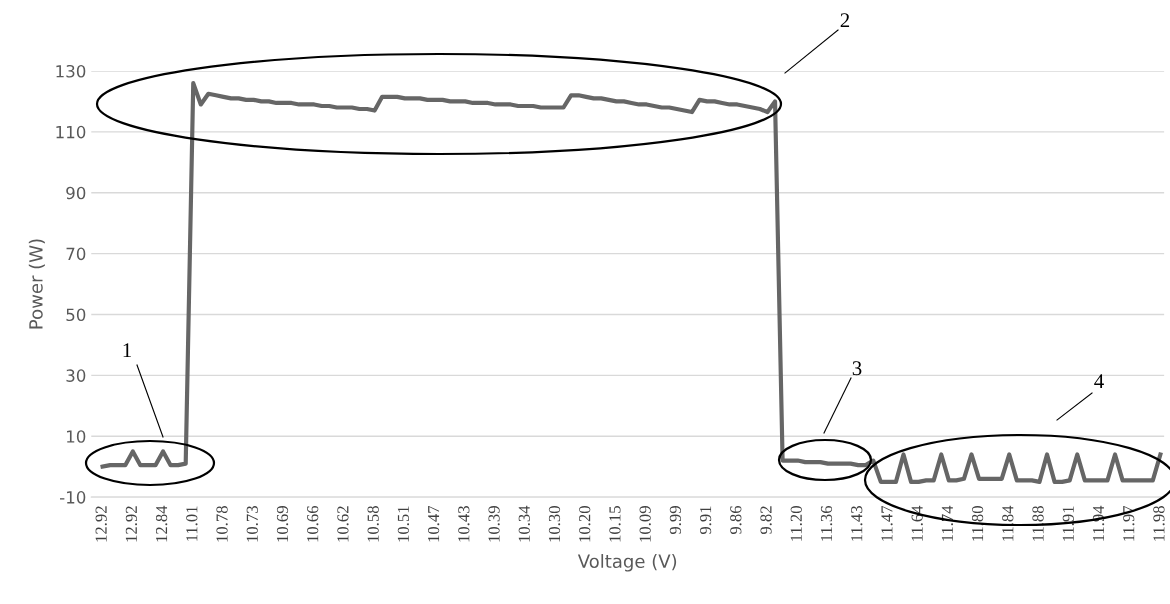  What do you see at coordinates (464, 524) in the screenshot?
I see `x-tick-label: 10.43` at bounding box center [464, 524].